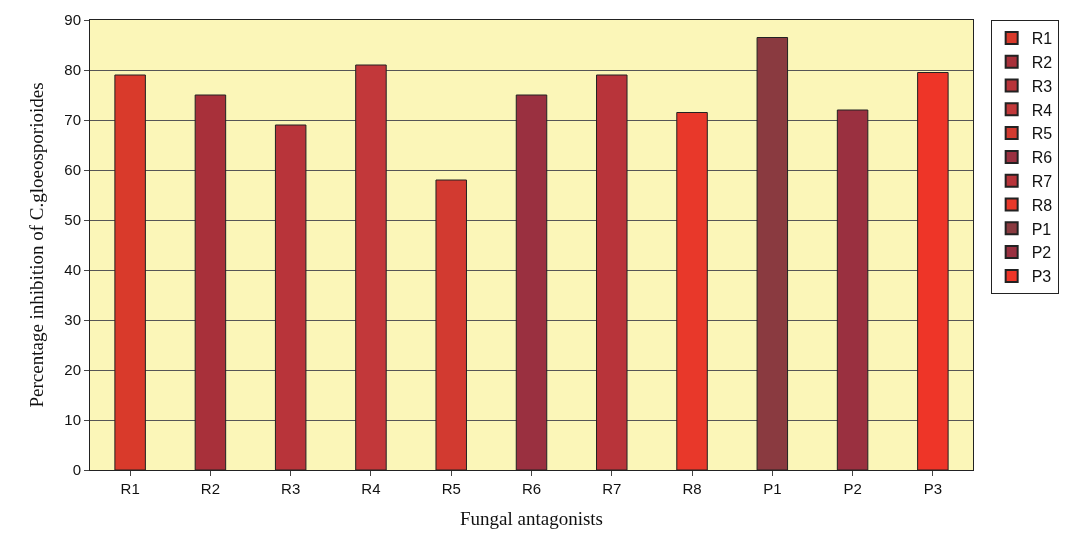  I want to click on legend-label: P1, so click(1041, 229).